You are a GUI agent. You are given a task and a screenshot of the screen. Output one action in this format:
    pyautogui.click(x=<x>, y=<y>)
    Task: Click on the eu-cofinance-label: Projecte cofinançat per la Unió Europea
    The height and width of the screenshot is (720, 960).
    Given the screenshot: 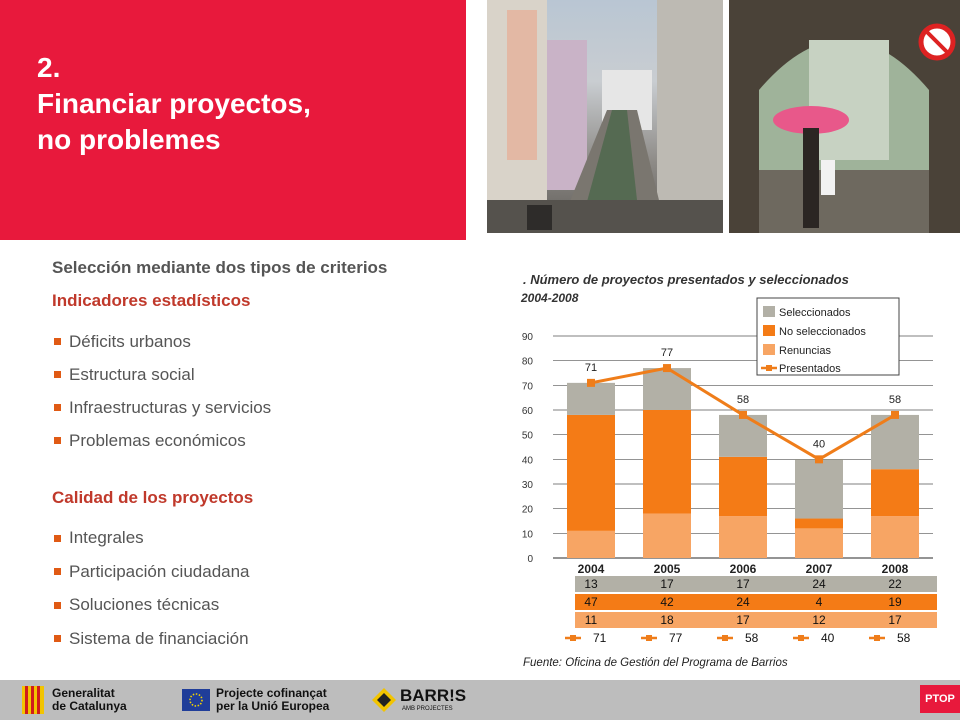 What is the action you would take?
    pyautogui.click(x=273, y=699)
    